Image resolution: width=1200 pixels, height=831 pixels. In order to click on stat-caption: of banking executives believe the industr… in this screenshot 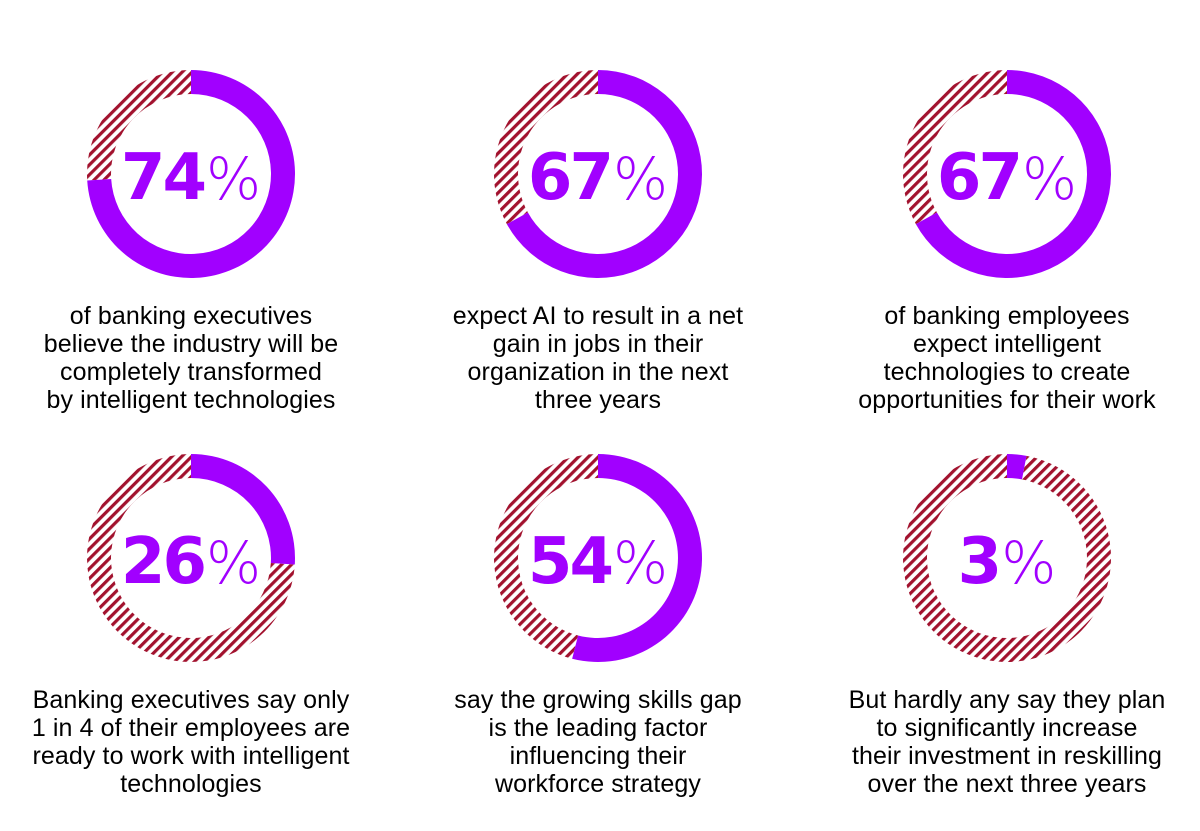, I will do `click(191, 358)`.